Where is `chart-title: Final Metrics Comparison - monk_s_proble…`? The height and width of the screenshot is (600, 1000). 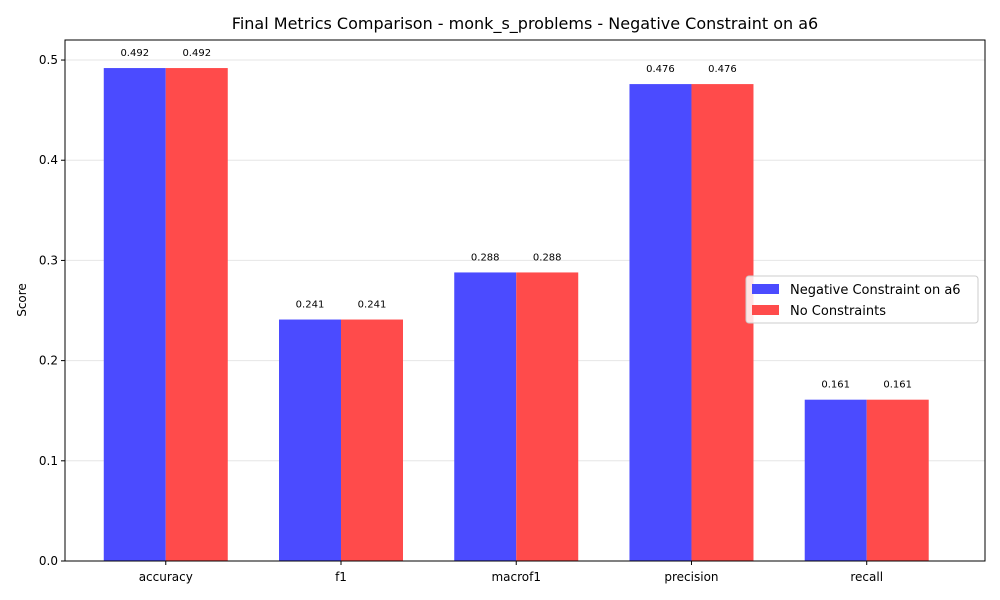
chart-title: Final Metrics Comparison - monk_s_proble… is located at coordinates (525, 24).